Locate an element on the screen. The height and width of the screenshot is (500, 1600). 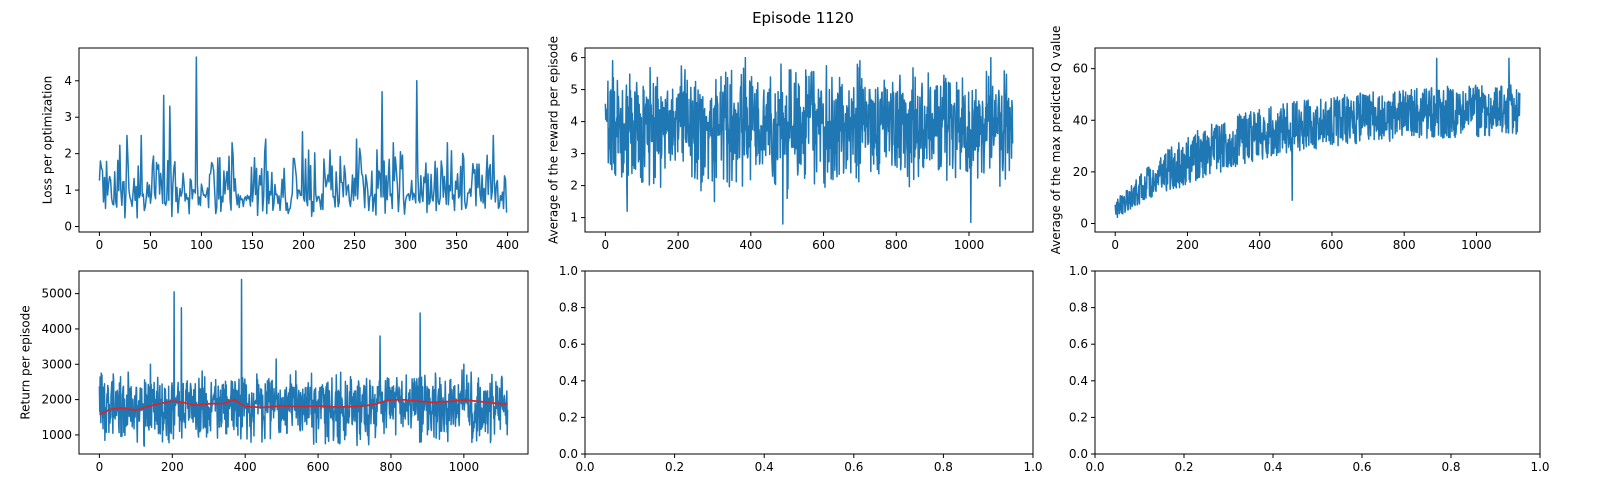
x-tick-label: 50 is located at coordinates (150, 245).